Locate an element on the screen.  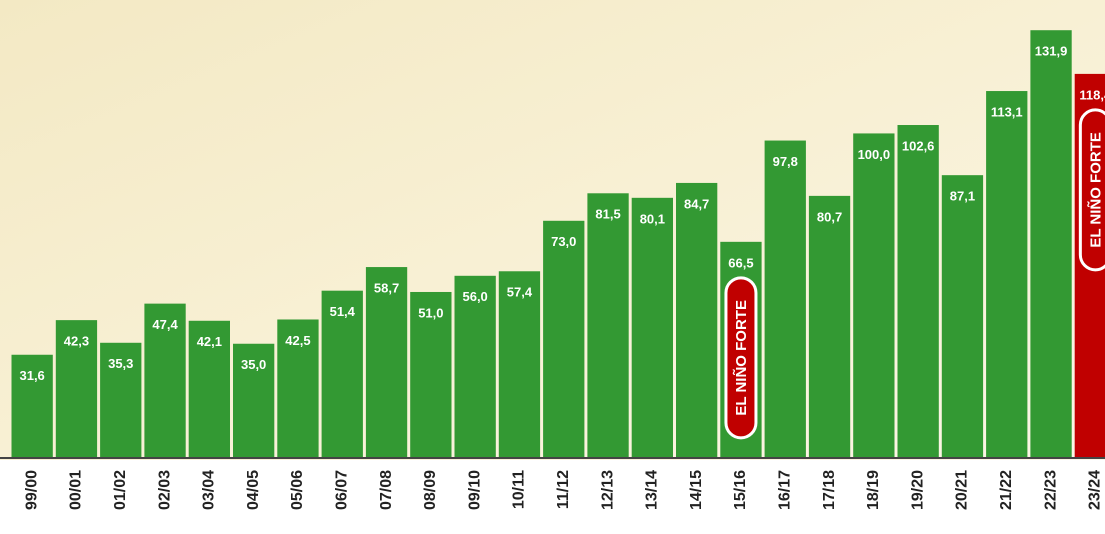
value-label: 80,7 is located at coordinates (829, 216).